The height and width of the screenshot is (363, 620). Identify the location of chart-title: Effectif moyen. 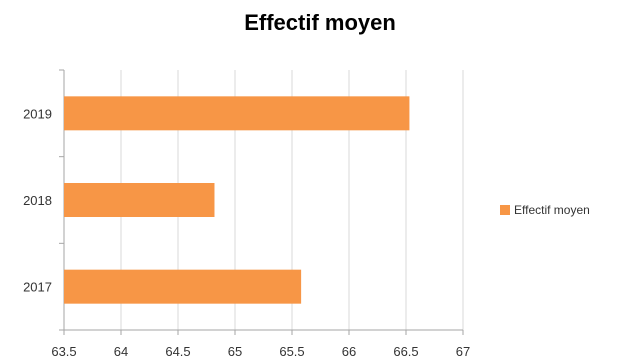
(320, 22).